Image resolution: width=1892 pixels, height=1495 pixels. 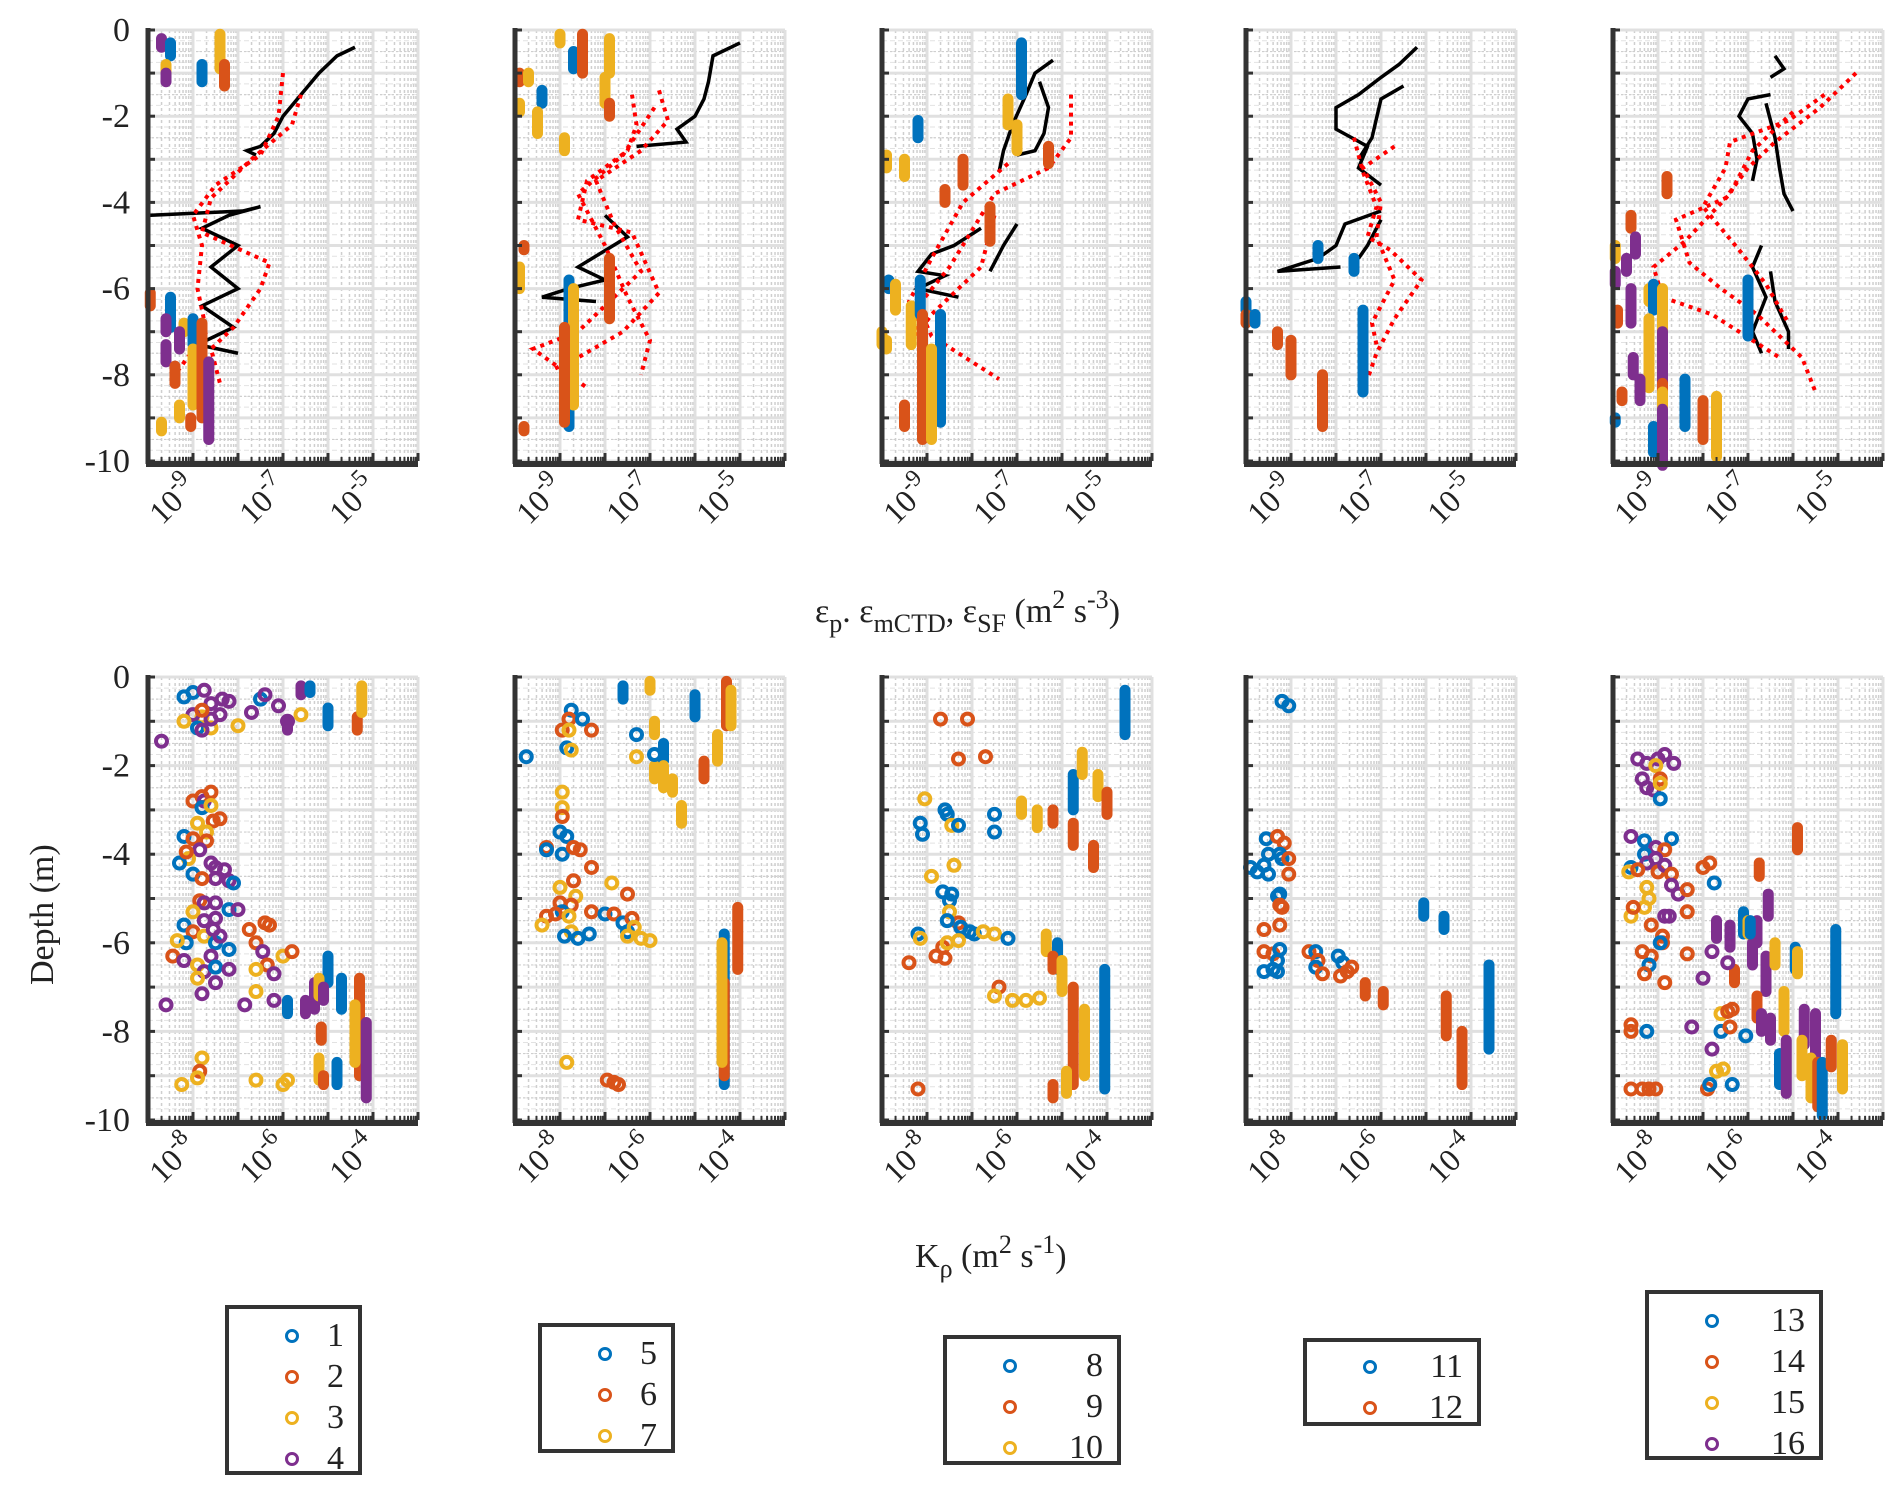 What do you see at coordinates (1086, 1447) in the screenshot?
I see `legend-label: 10` at bounding box center [1086, 1447].